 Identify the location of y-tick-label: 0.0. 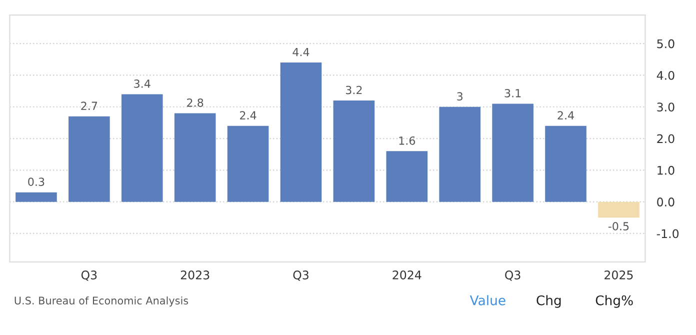
(665, 202).